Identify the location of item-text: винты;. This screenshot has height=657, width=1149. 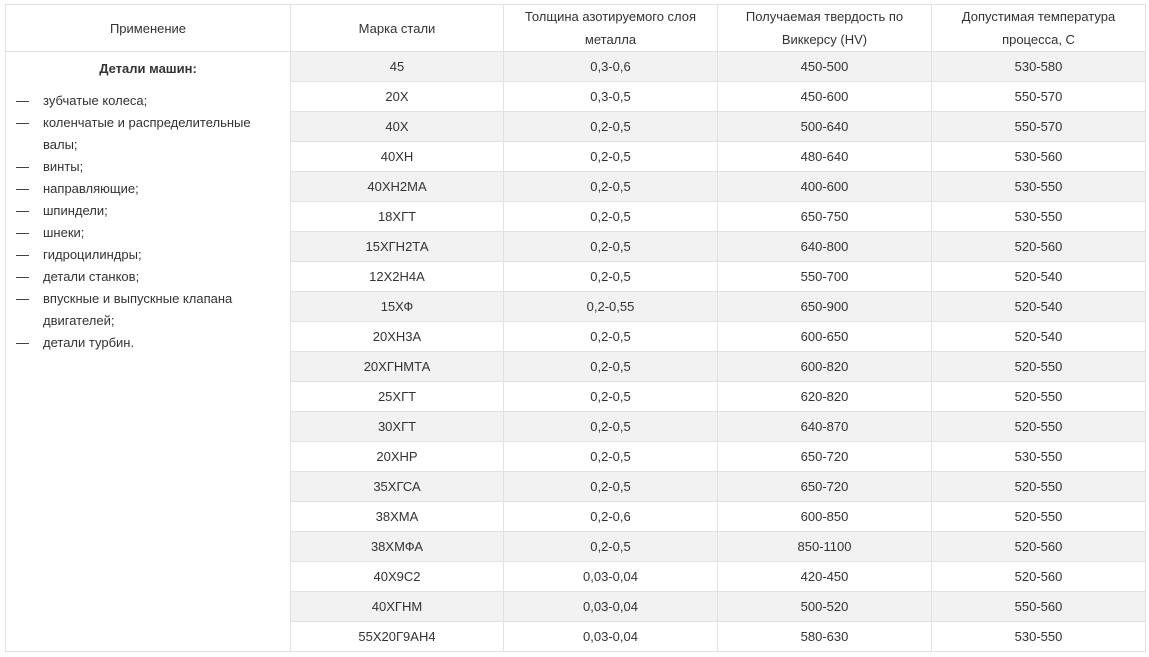
(63, 166).